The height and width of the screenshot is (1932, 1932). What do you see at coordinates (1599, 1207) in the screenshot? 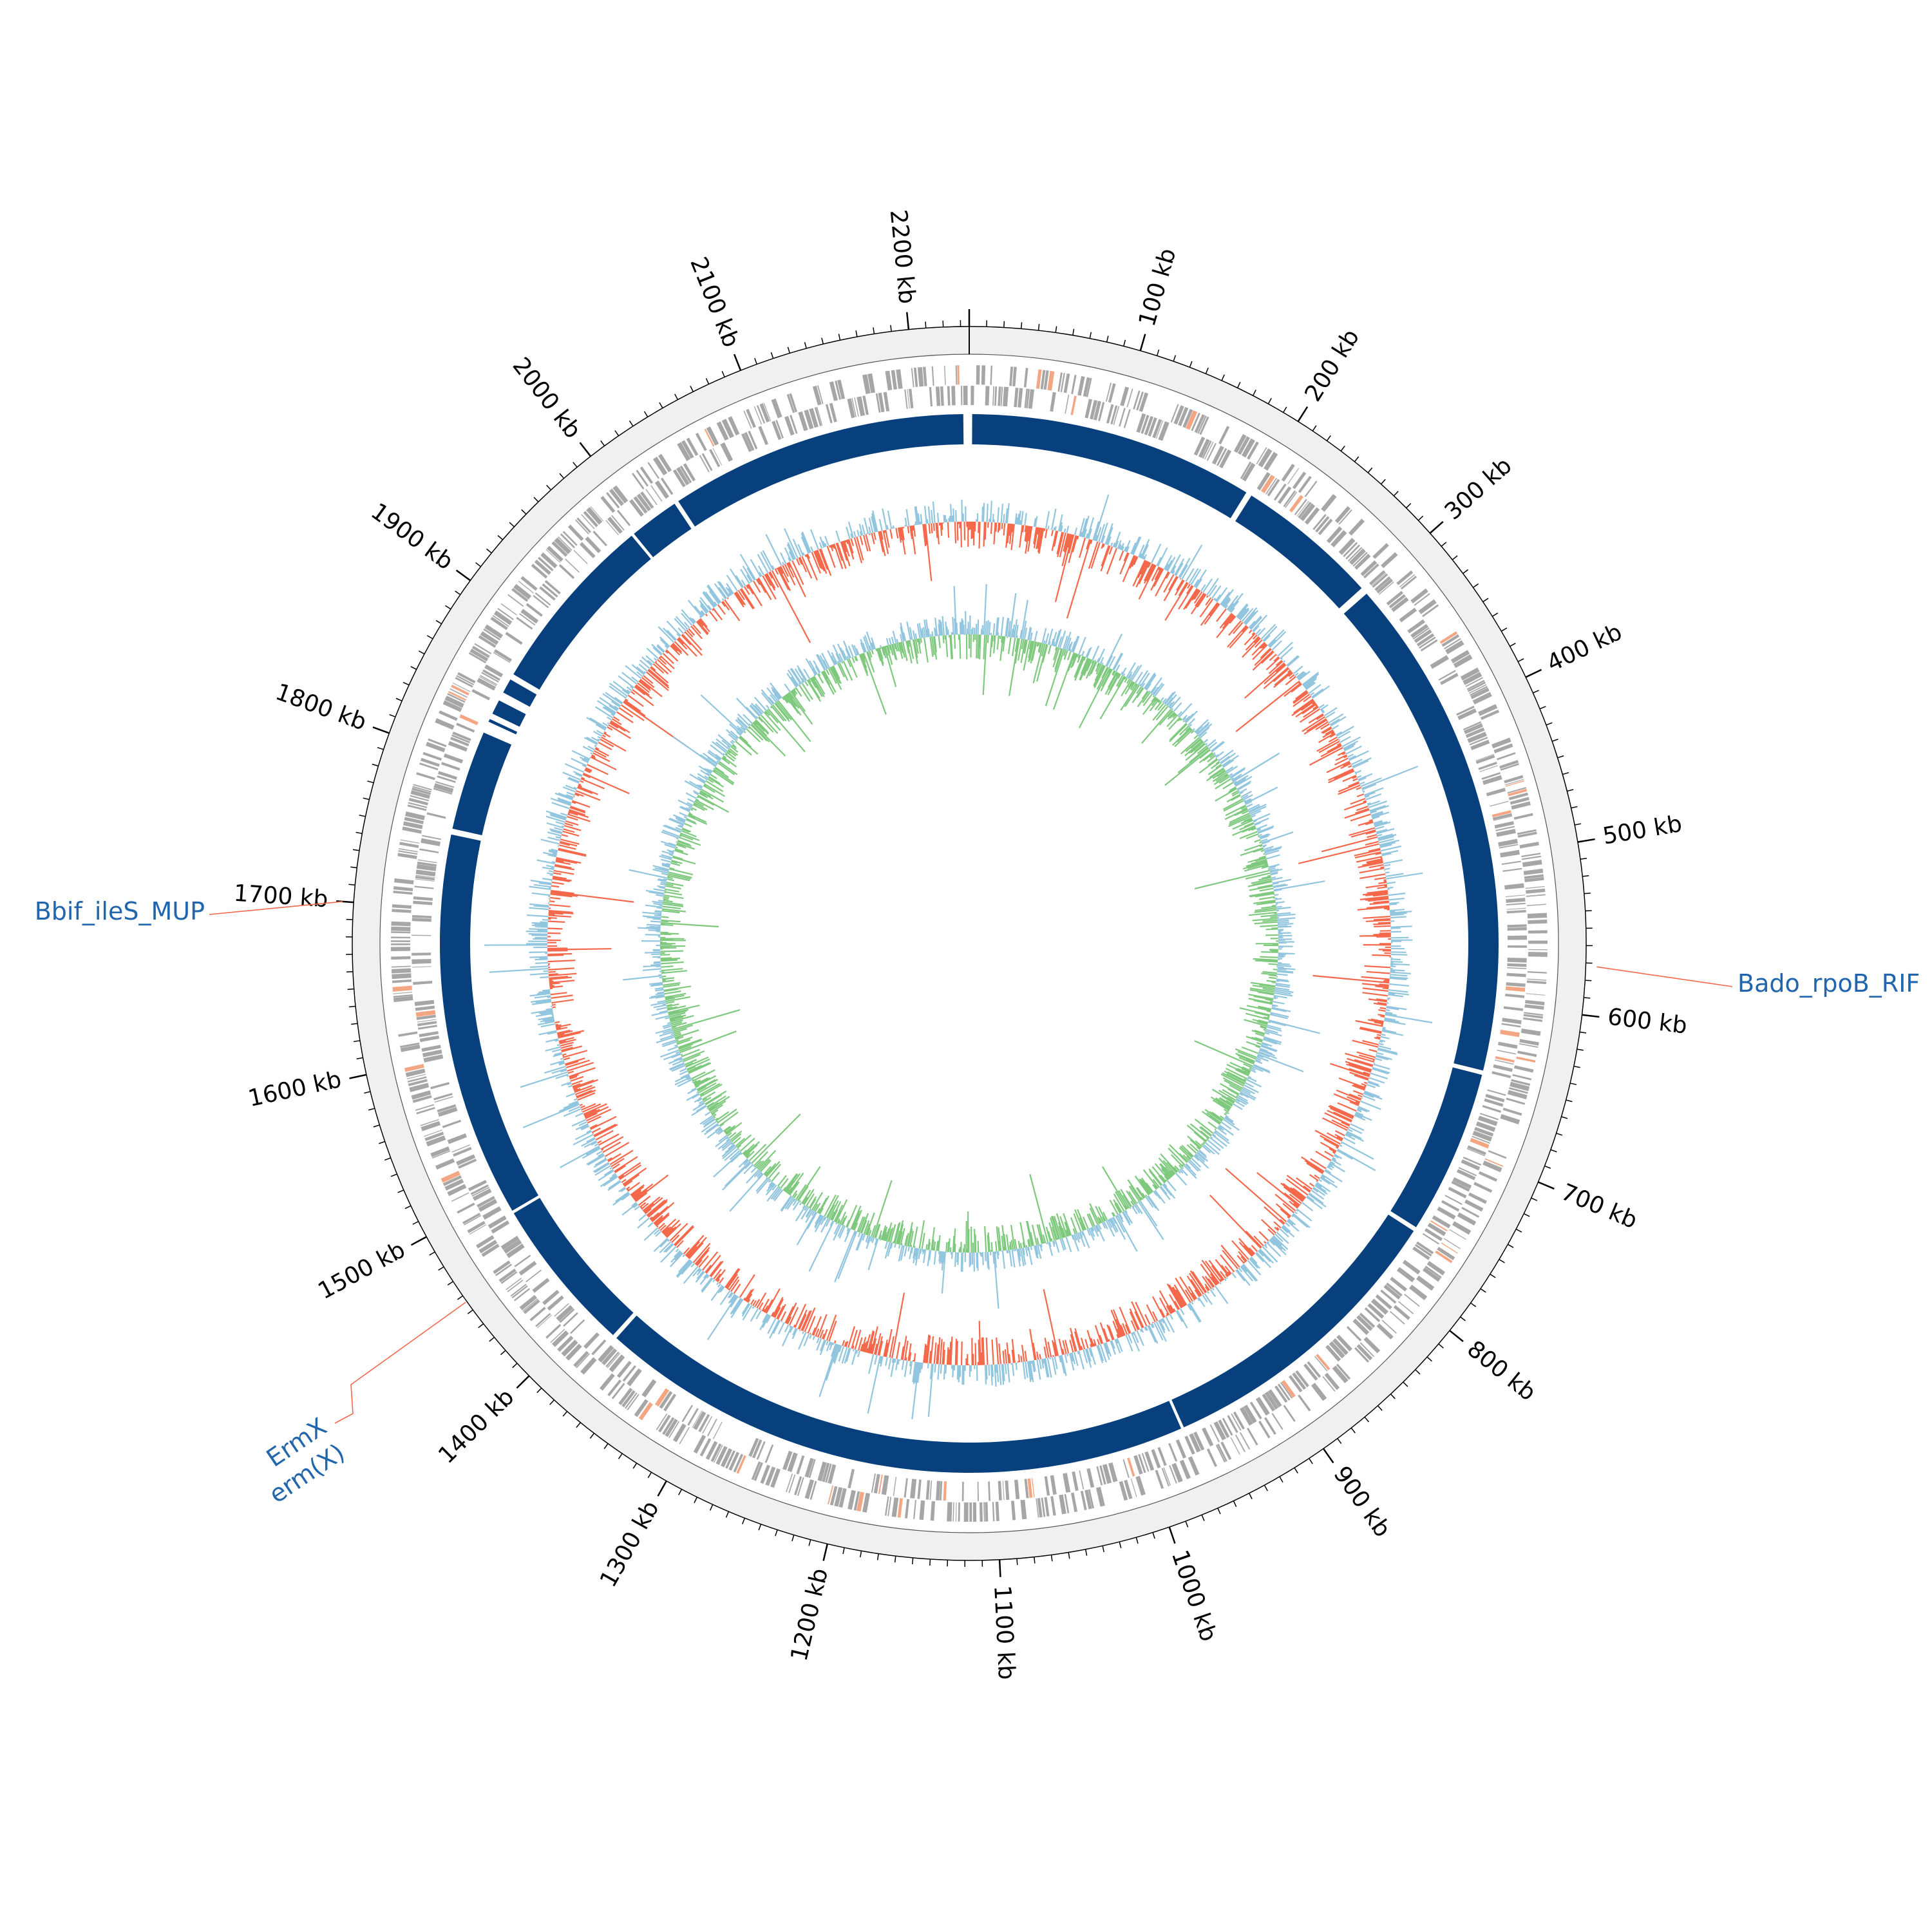
I see `tick-label: 700 kb` at bounding box center [1599, 1207].